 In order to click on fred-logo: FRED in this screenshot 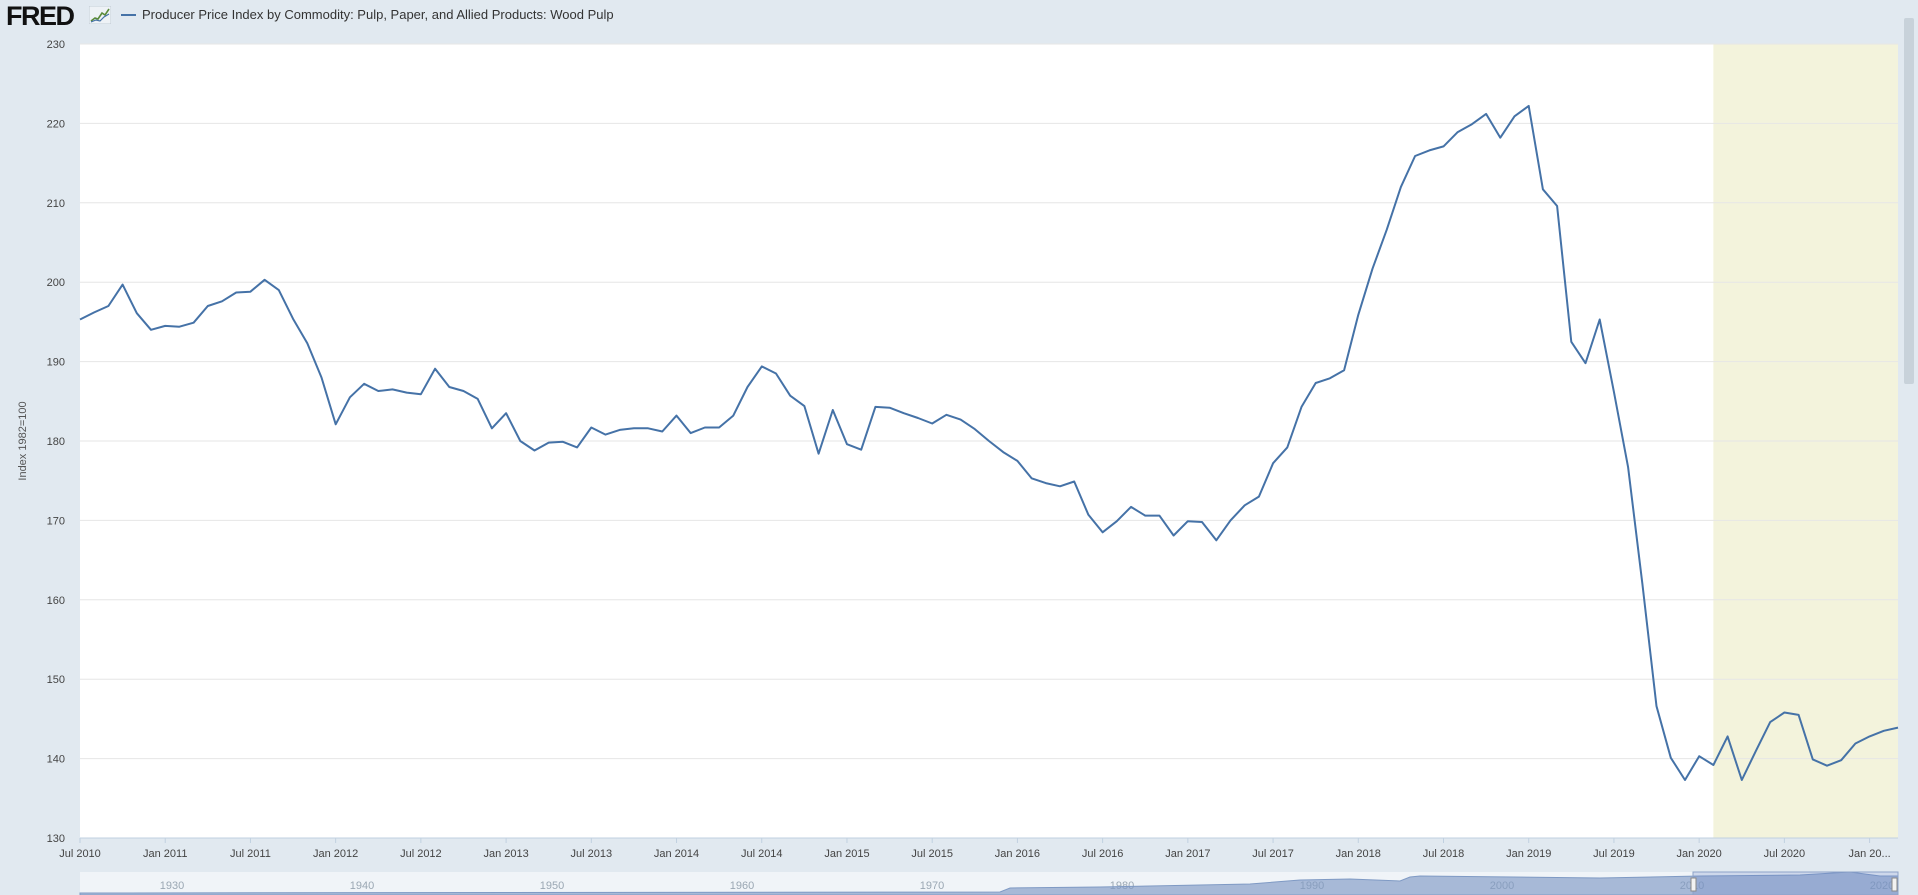, I will do `click(40, 16)`.